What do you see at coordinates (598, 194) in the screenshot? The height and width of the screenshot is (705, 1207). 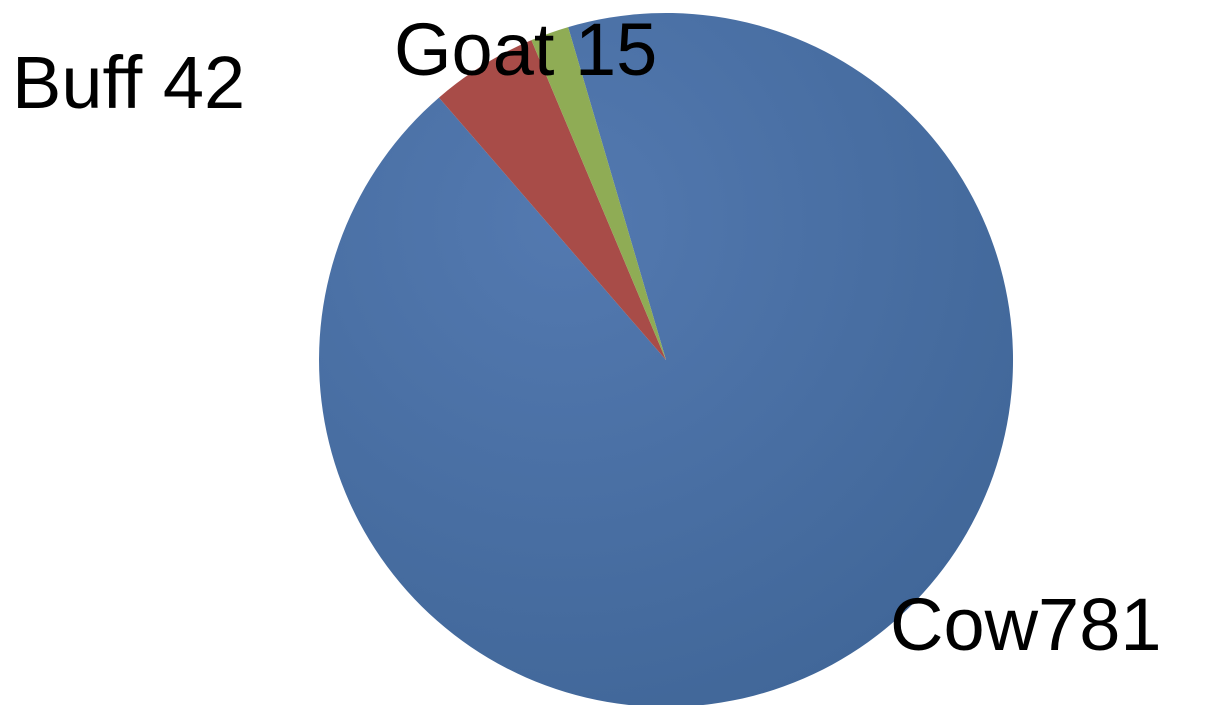 I see `pie-slice-goat` at bounding box center [598, 194].